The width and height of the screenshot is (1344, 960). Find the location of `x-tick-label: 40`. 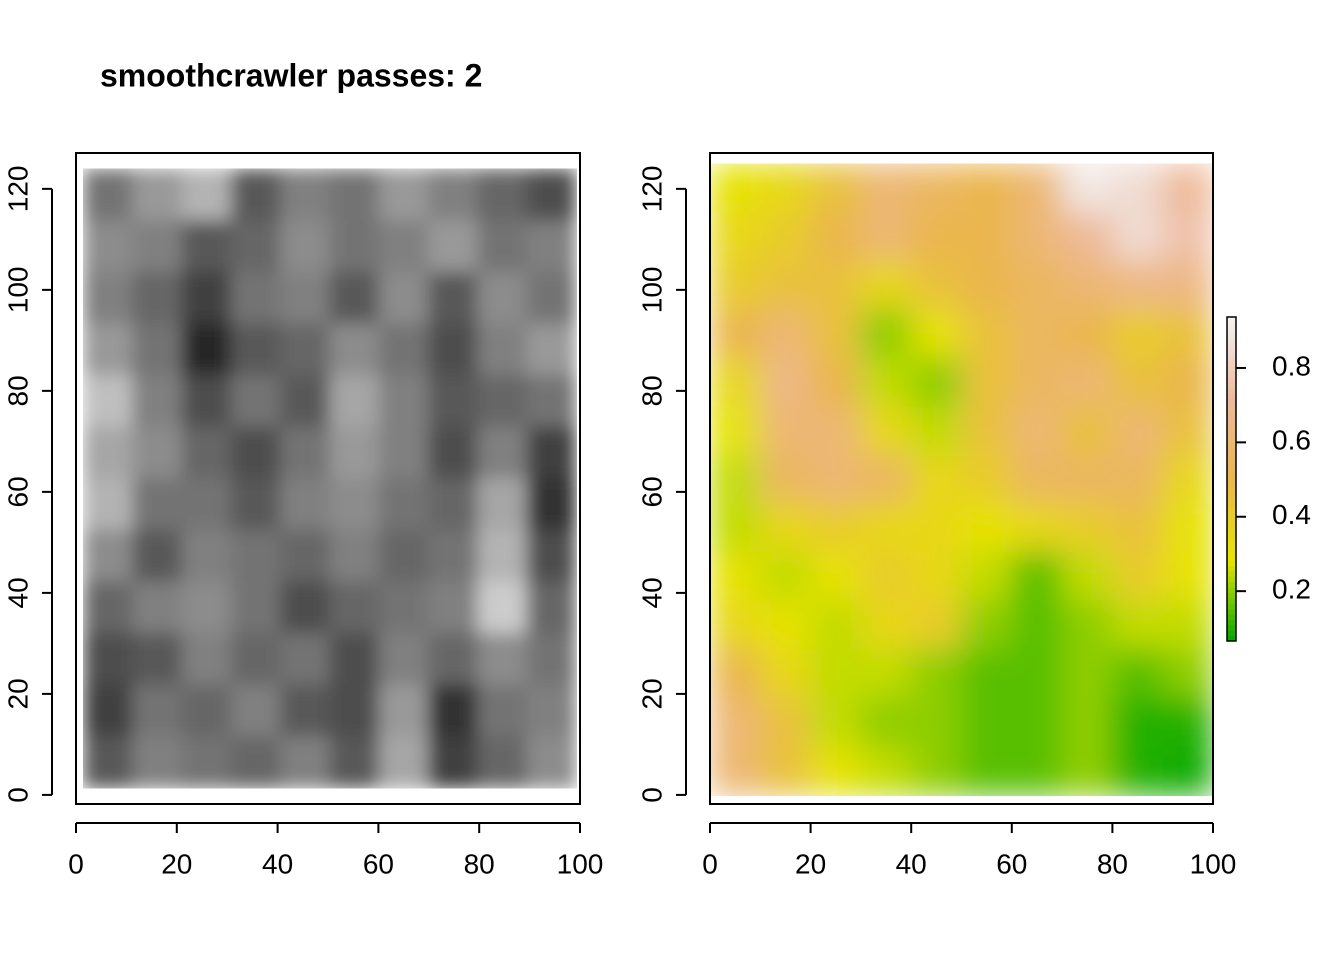

x-tick-label: 40 is located at coordinates (277, 863).